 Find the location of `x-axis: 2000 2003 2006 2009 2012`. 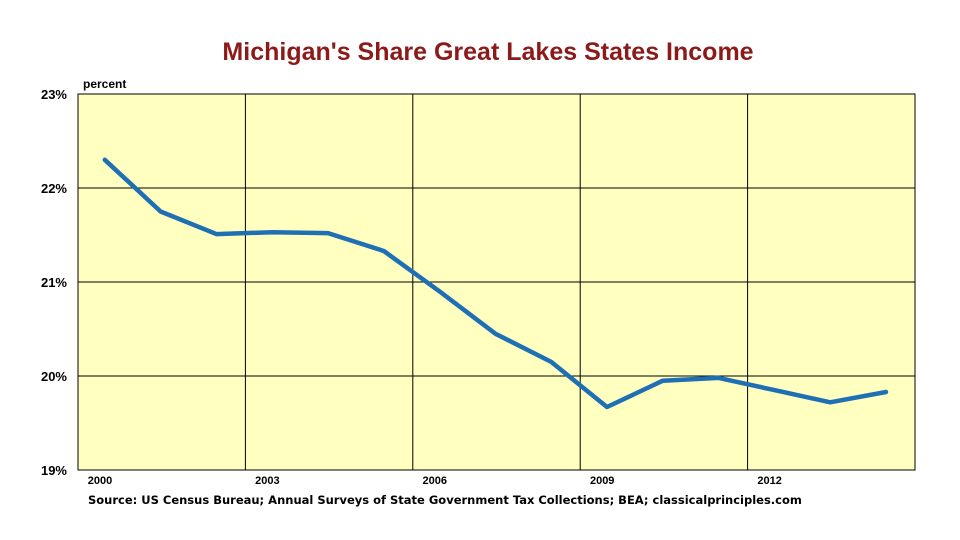

x-axis: 2000 2003 2006 2009 2012 is located at coordinates (435, 481).